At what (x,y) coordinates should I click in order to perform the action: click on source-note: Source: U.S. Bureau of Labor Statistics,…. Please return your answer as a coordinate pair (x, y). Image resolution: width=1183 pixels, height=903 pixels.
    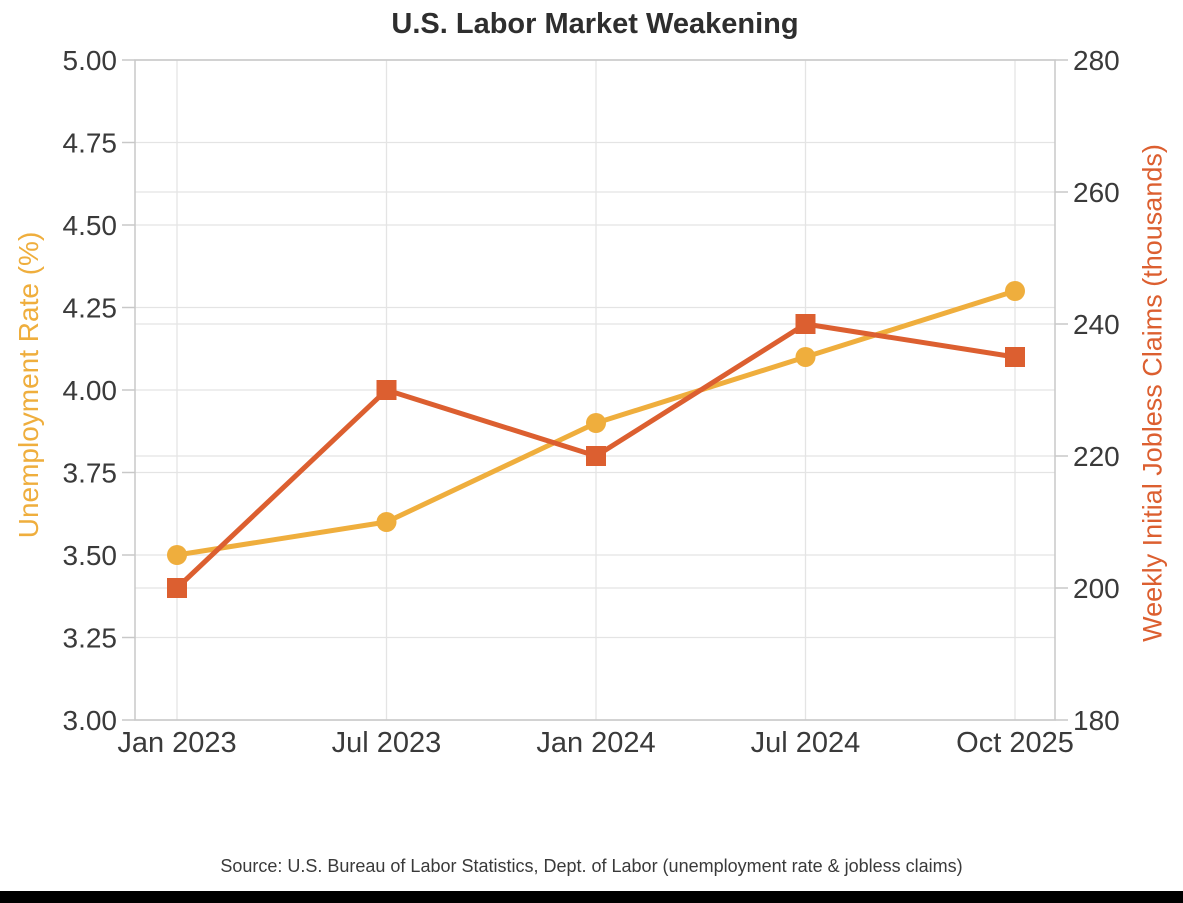
    Looking at the image, I should click on (591, 866).